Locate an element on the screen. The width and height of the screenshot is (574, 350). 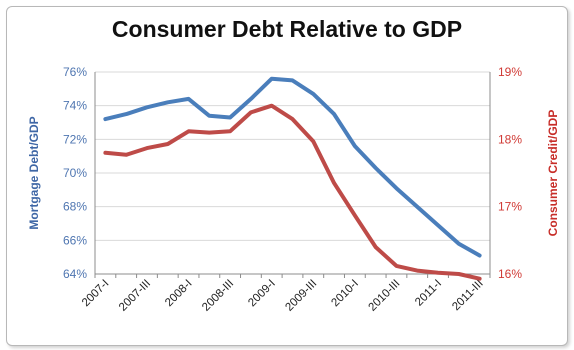
x-tick-label: 2008-I is located at coordinates (179, 294).